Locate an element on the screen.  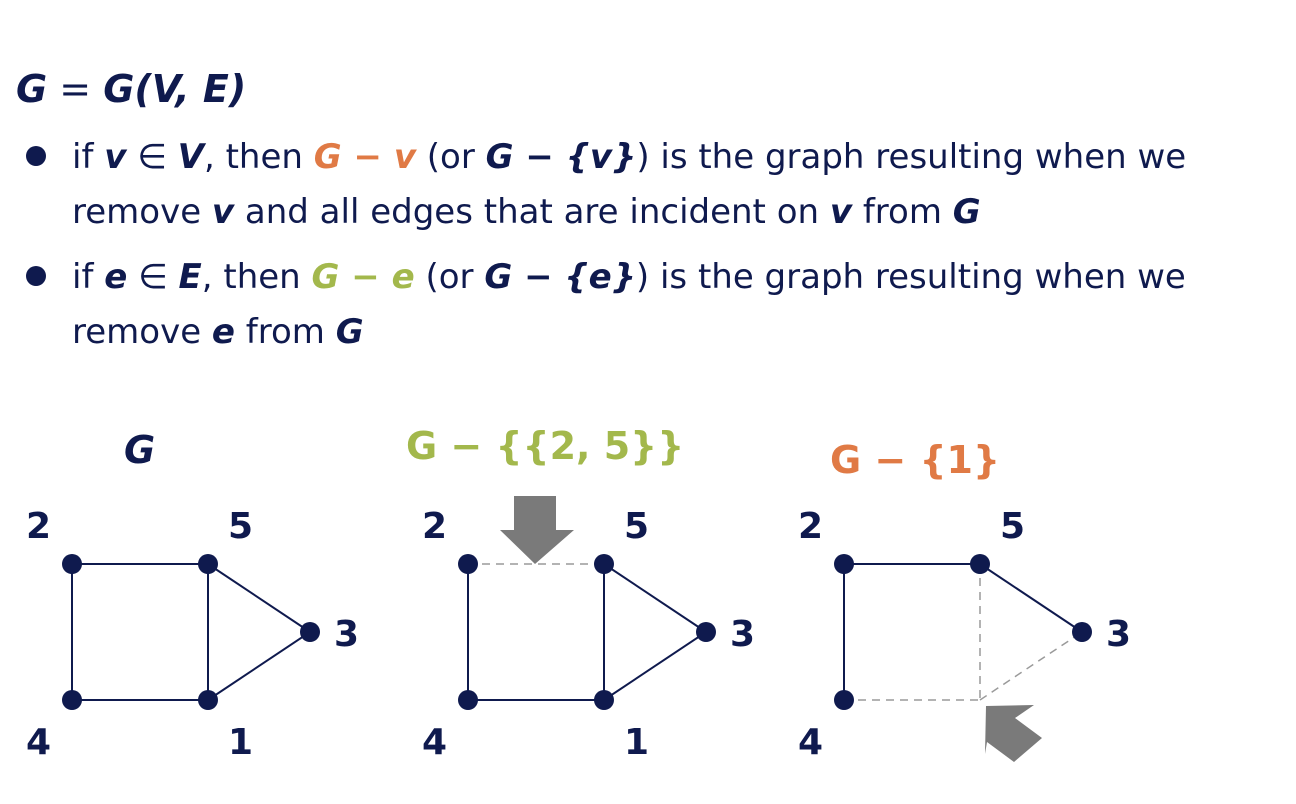
graph-g-minus-vertex: 2 5 3 4 is located at coordinates (964, 634).